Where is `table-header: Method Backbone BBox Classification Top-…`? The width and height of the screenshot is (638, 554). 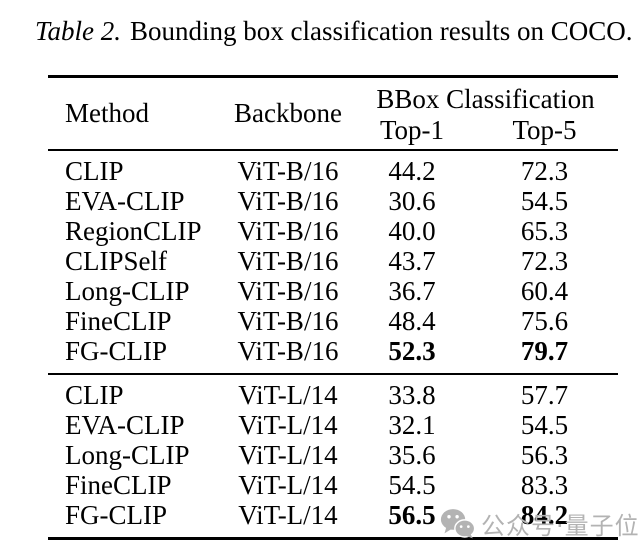 table-header: Method Backbone BBox Classification Top-… is located at coordinates (333, 113).